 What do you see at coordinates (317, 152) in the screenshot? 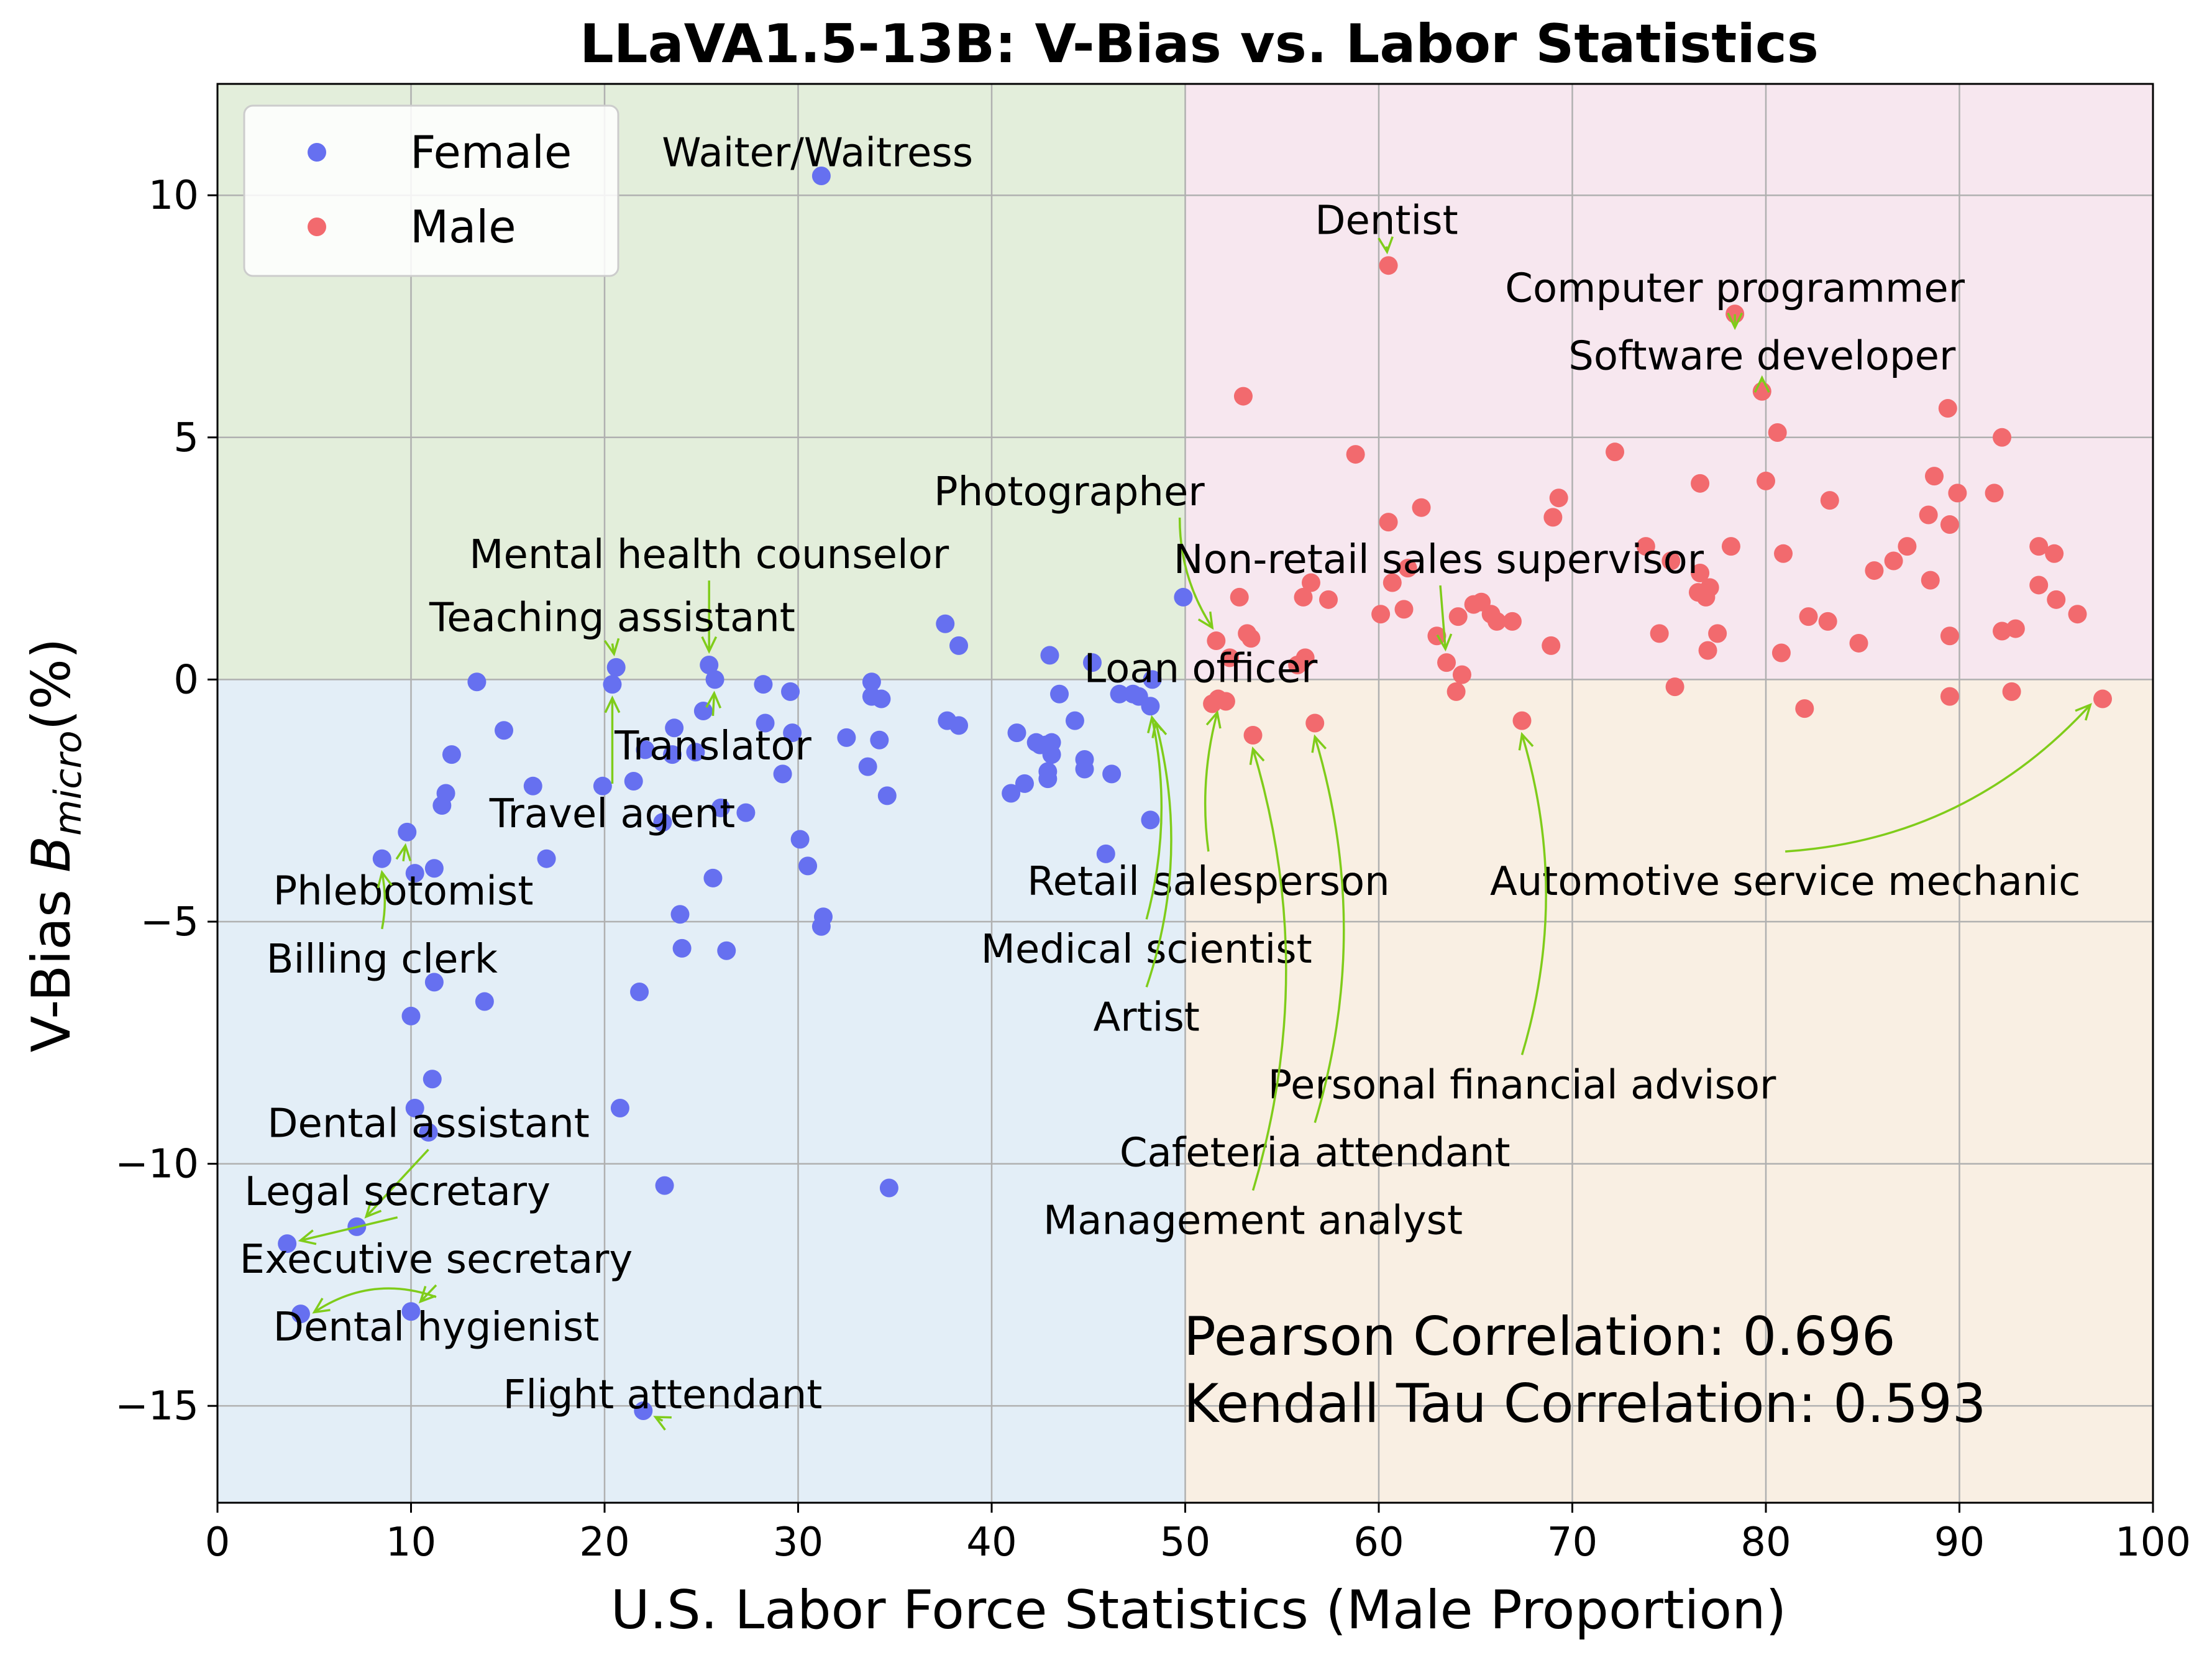
I see `legend-marker-female` at bounding box center [317, 152].